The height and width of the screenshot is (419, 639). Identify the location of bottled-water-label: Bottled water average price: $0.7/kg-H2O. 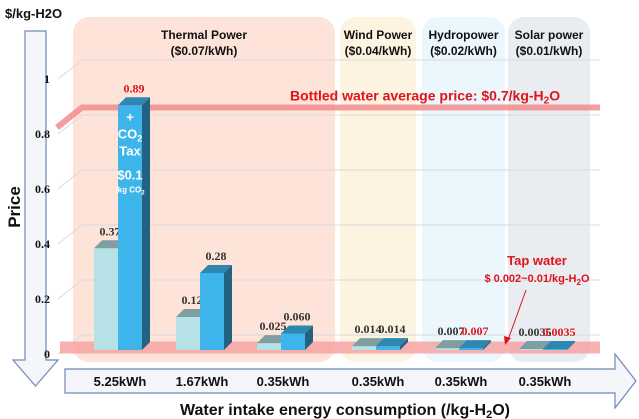
(425, 97).